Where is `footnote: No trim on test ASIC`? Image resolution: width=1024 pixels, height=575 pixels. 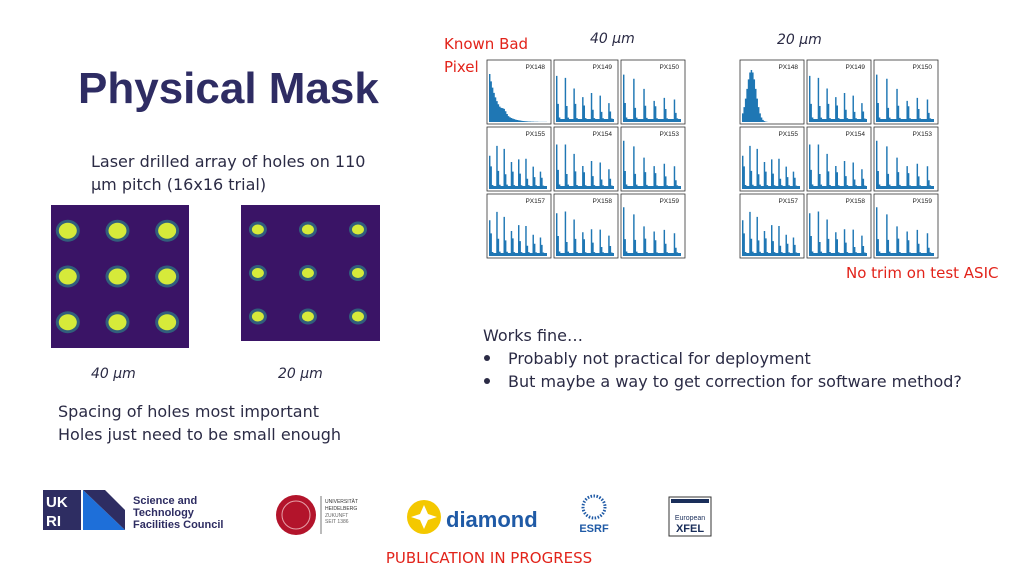 footnote: No trim on test ASIC is located at coordinates (922, 273).